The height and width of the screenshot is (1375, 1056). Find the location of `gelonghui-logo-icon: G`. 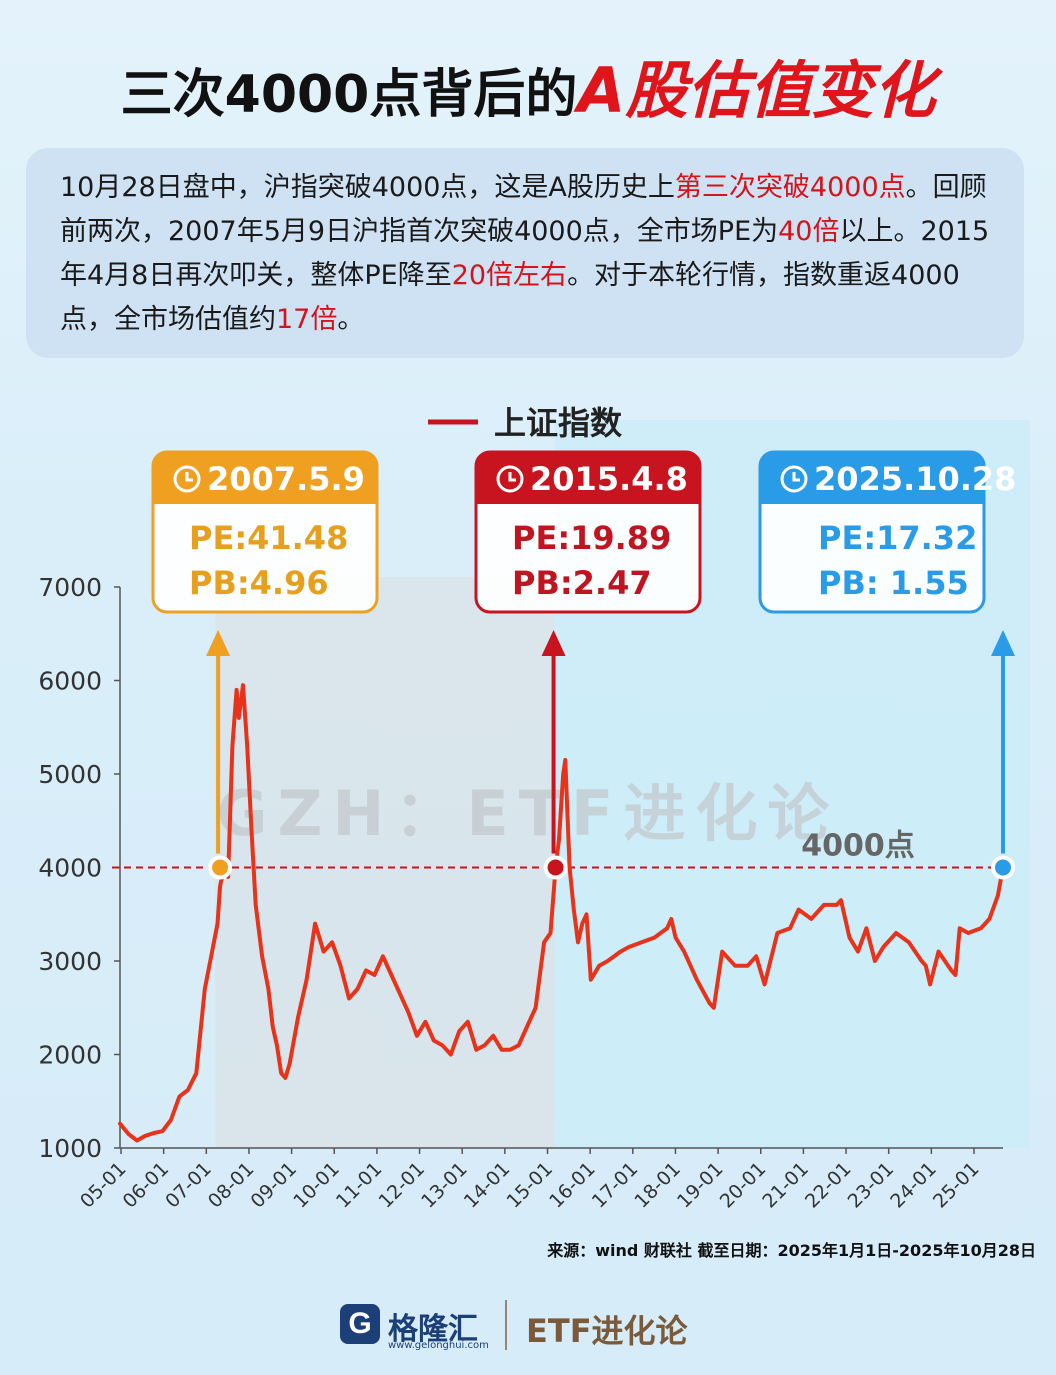

gelonghui-logo-icon: G is located at coordinates (360, 1324).